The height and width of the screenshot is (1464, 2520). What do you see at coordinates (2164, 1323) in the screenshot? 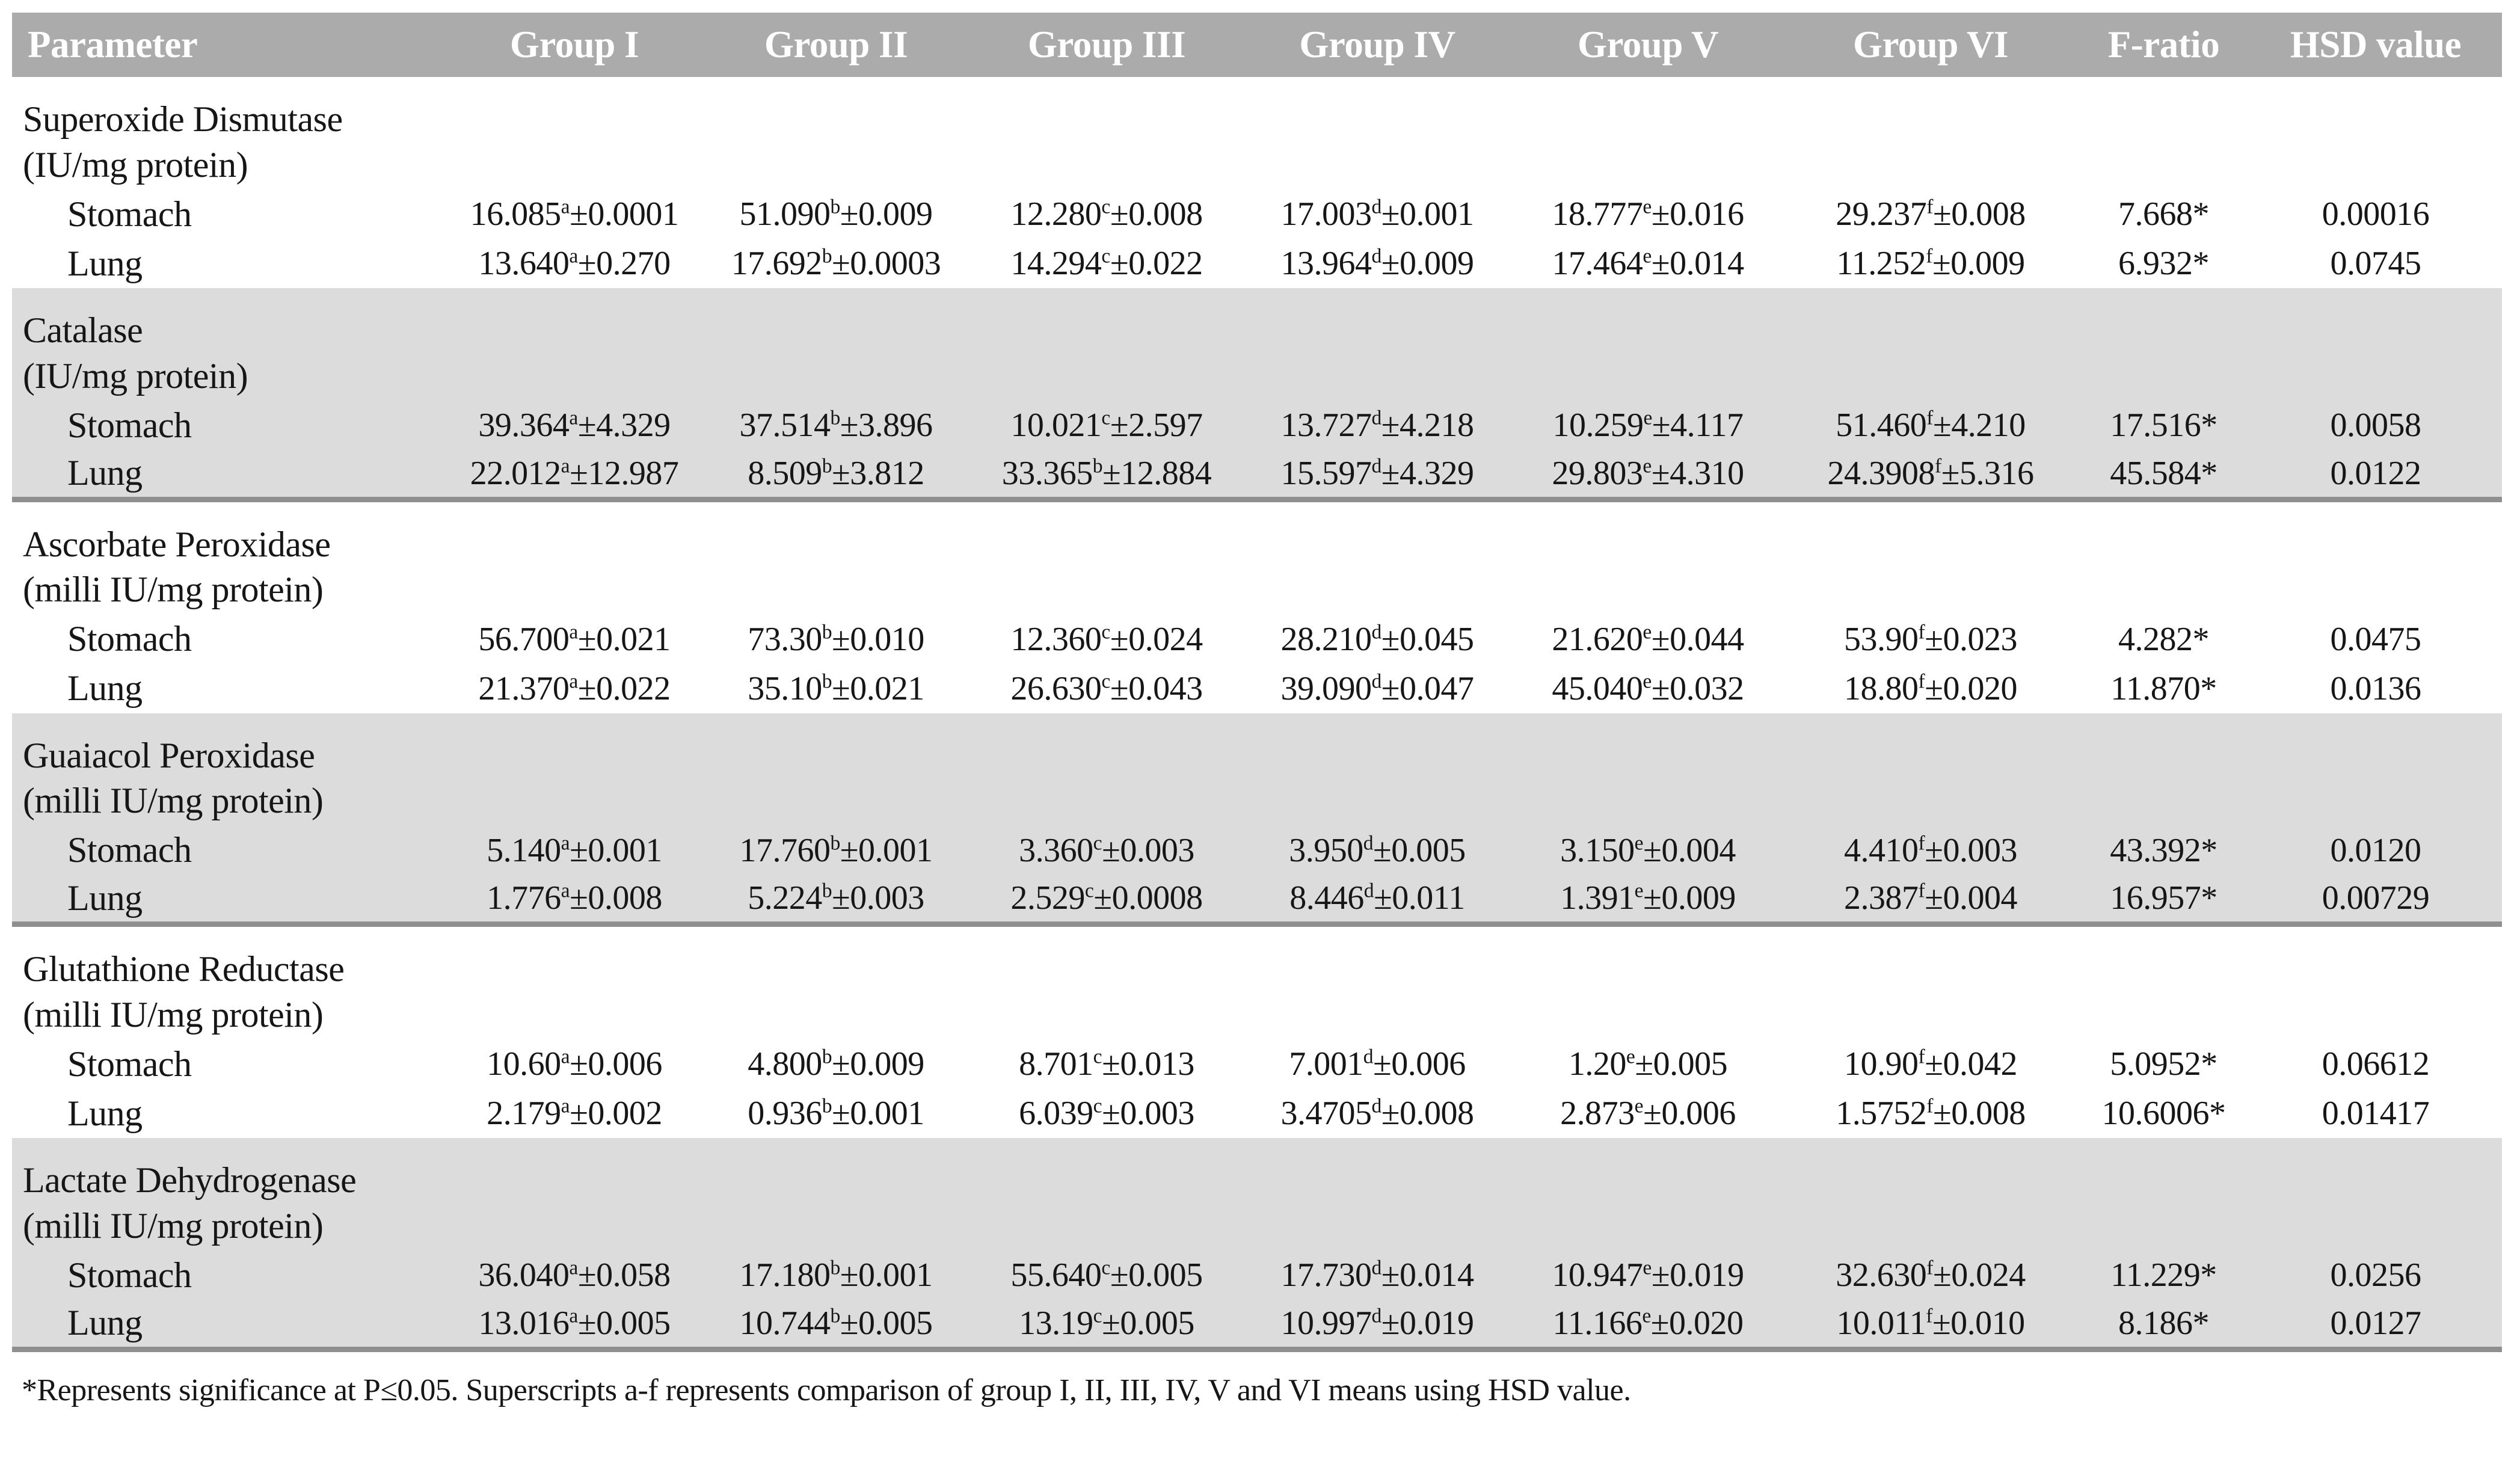
I see `f-ratio-value: 8.186*` at bounding box center [2164, 1323].